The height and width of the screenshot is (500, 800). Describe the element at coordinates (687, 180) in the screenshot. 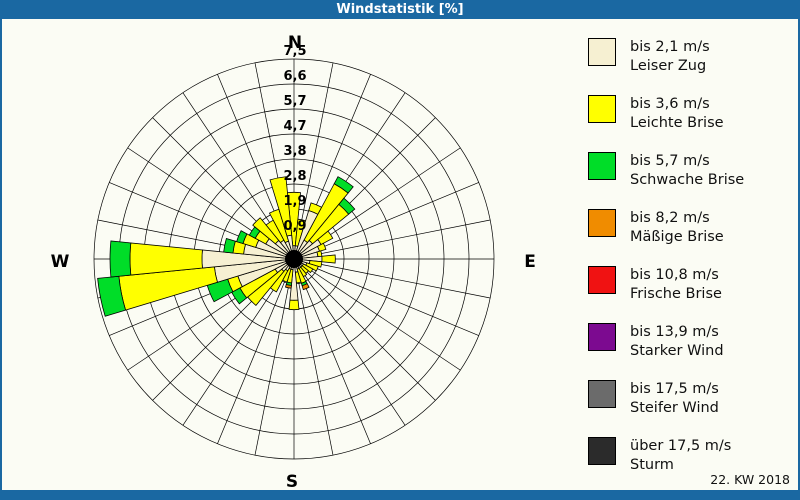

I see `legend-wind-name: Schwache Brise` at that location.